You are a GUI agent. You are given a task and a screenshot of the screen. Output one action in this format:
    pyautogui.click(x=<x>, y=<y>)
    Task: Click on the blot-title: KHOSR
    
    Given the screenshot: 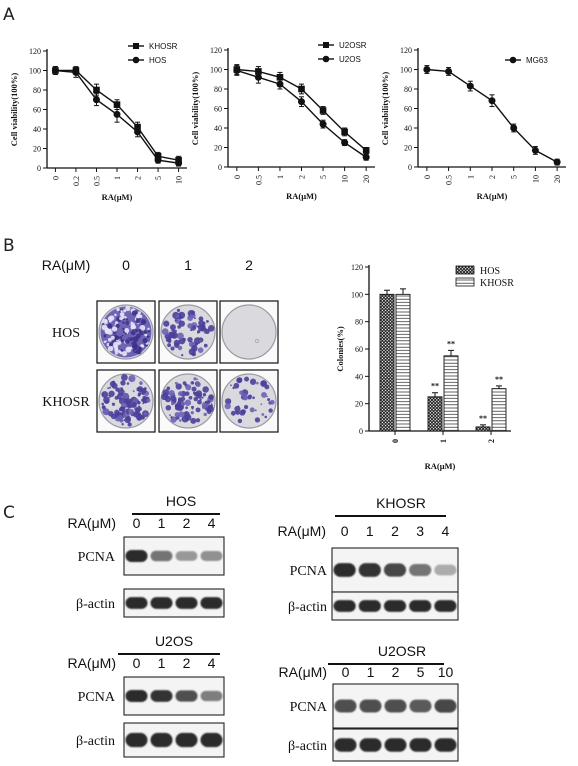 What is the action you would take?
    pyautogui.click(x=401, y=503)
    